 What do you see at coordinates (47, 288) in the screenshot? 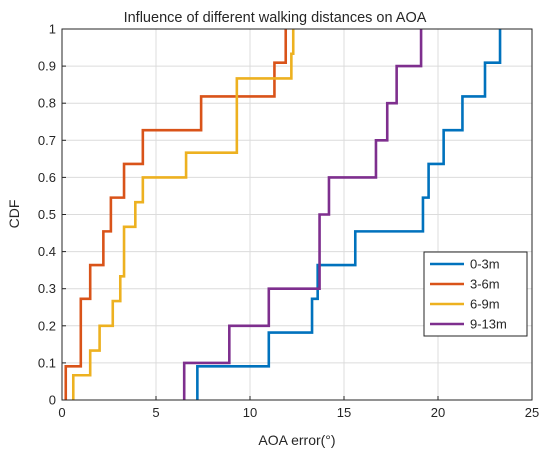
I see `y-tick-label: 0.3` at bounding box center [47, 288].